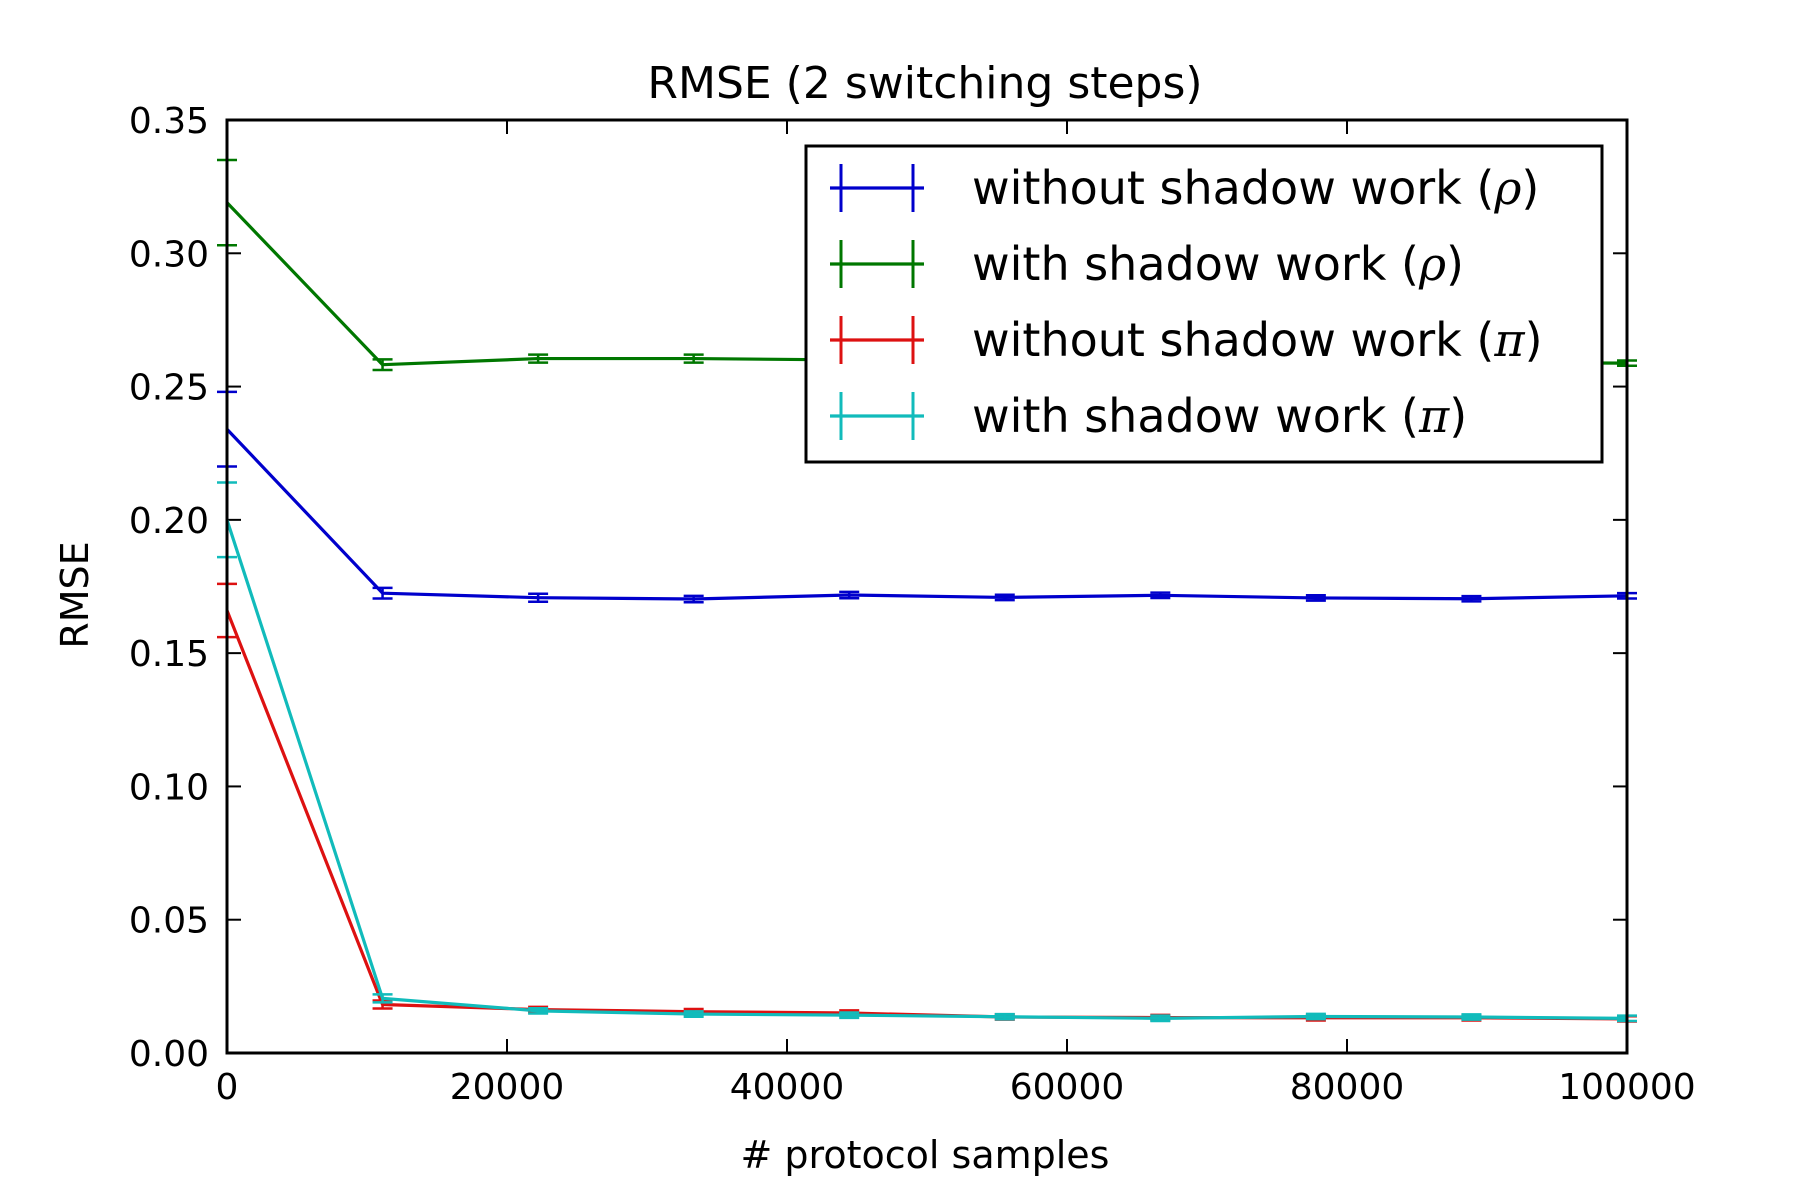 This screenshot has width=1800, height=1200. Describe the element at coordinates (924, 83) in the screenshot. I see `chart-title: RMSE (2 switching steps)` at that location.